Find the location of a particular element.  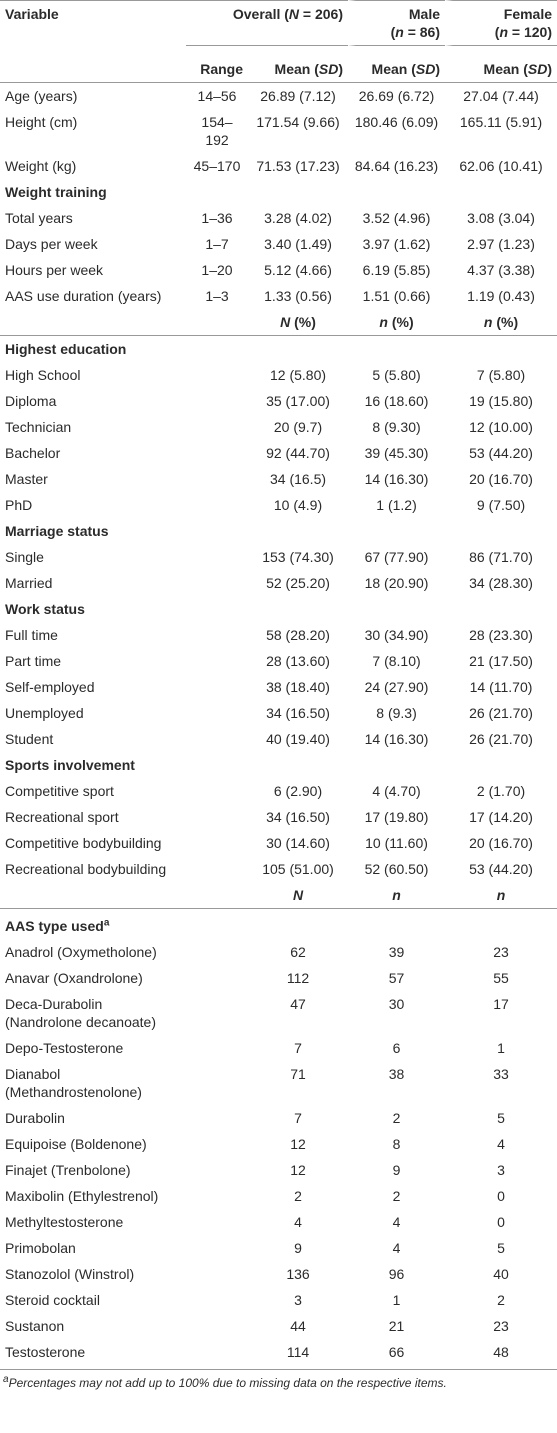

cell: Durabolin is located at coordinates (93, 1118).